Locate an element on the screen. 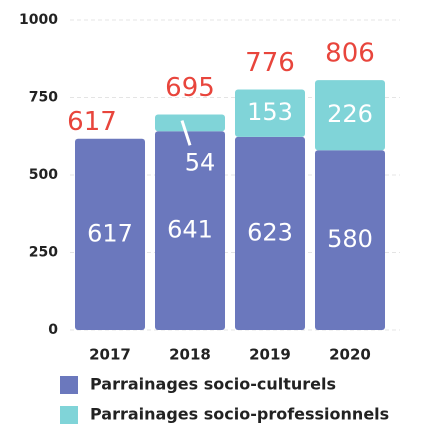 This screenshot has width=422, height=427. x-tick-label: 2019 is located at coordinates (270, 355).